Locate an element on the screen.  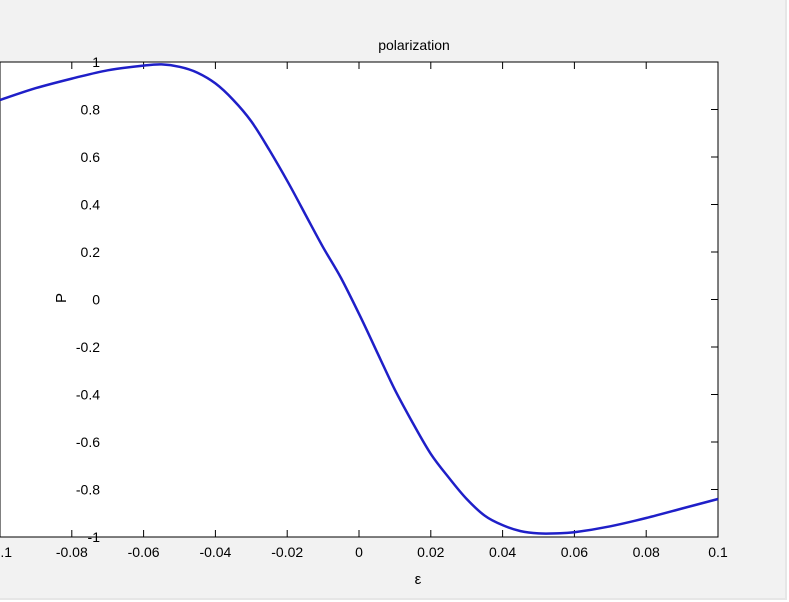
y-tick-label: 1 is located at coordinates (96, 62).